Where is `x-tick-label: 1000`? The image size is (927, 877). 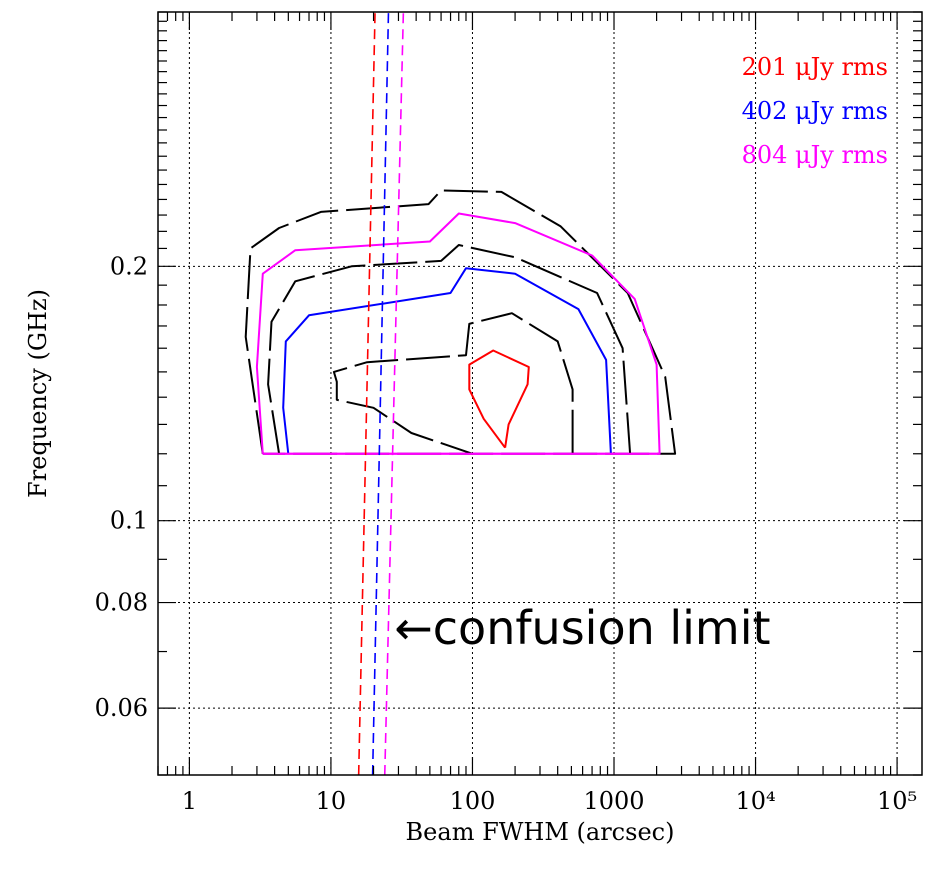
x-tick-label: 1000 is located at coordinates (613, 801).